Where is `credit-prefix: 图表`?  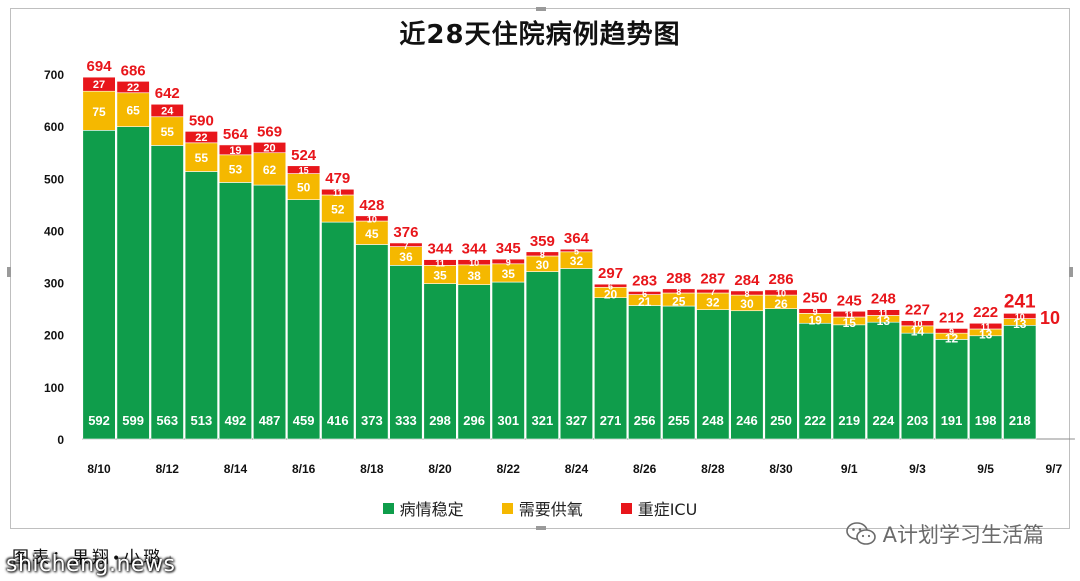
credit-prefix: 图表 is located at coordinates (32, 558).